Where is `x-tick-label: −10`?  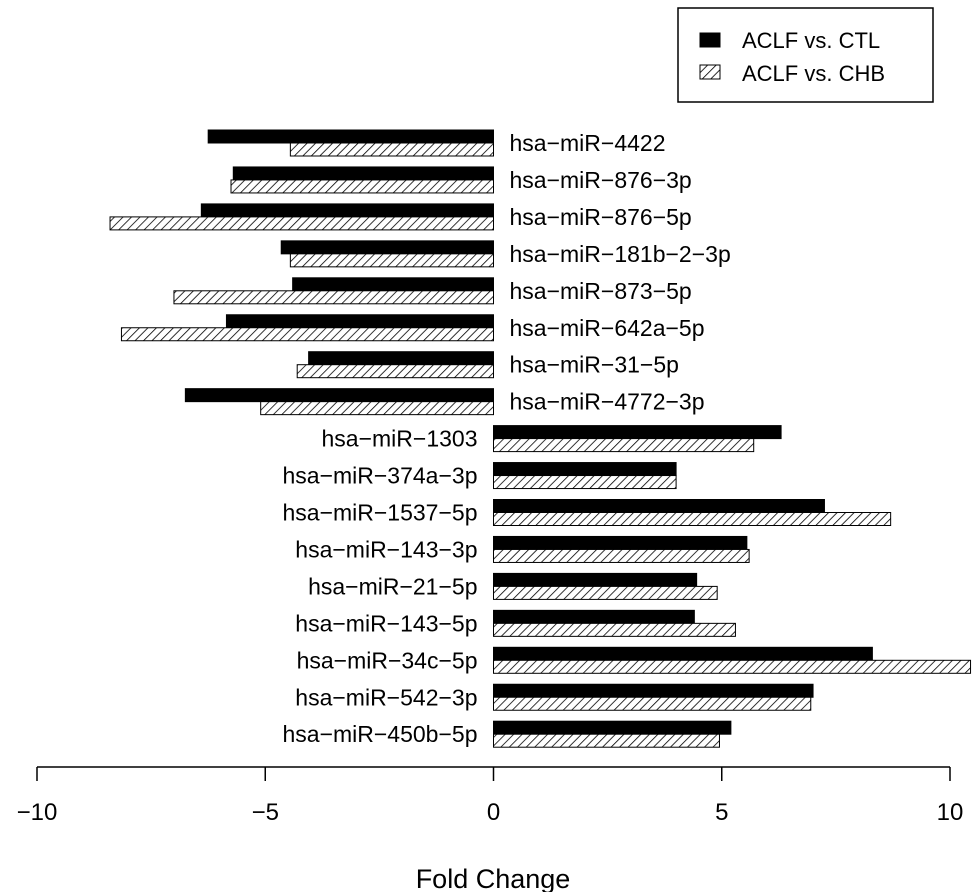 x-tick-label: −10 is located at coordinates (37, 812).